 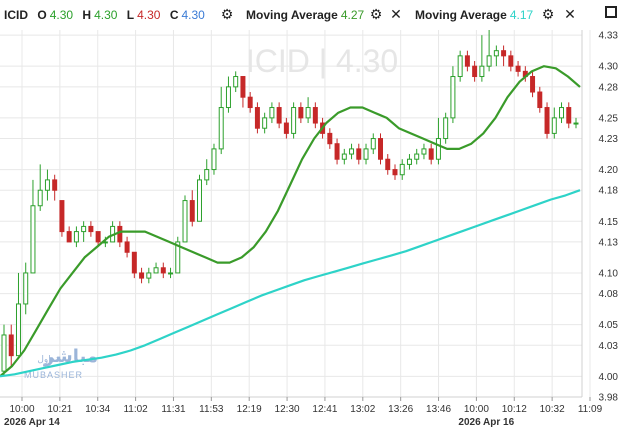 I want to click on logo-arabic-small: تداول, so click(x=47, y=360).